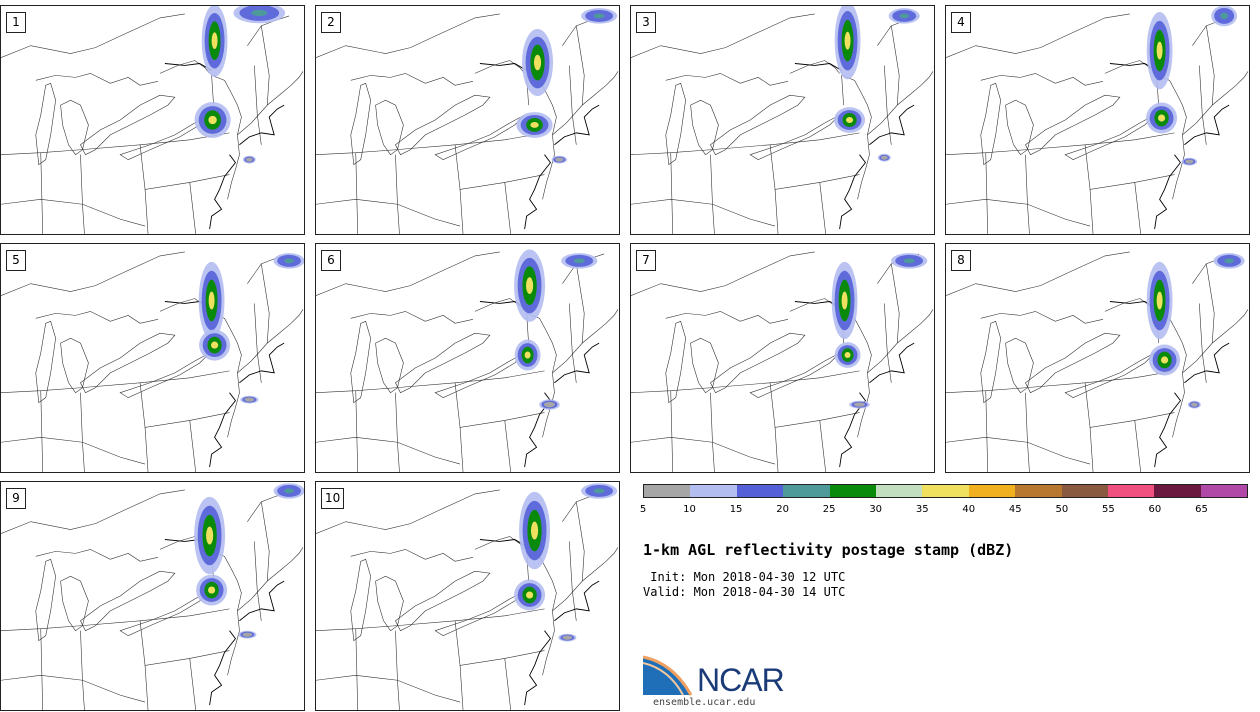 This screenshot has width=1260, height=712. Describe the element at coordinates (744, 577) in the screenshot. I see `init-time: Init: Mon 2018-04-30 12 UTC` at that location.